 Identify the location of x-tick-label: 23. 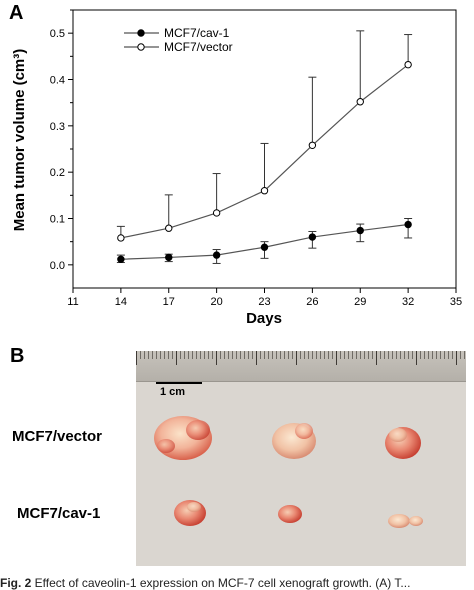
(264, 302).